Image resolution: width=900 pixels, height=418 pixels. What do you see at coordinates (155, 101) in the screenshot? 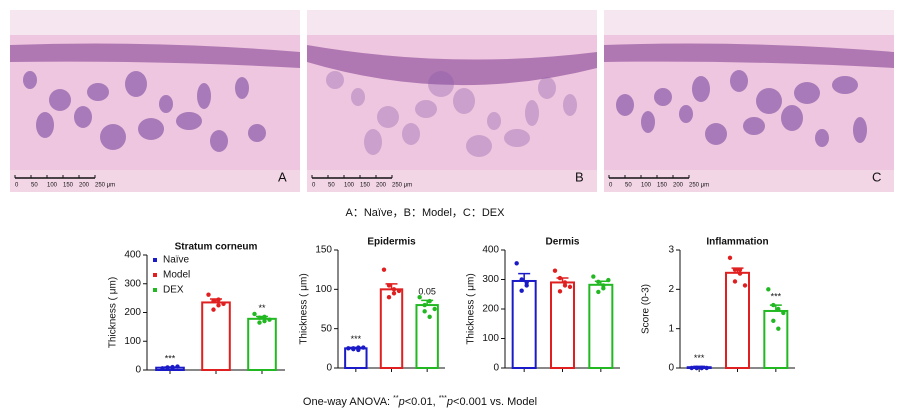
I see `histology-image: 0 50 100 150 200 250 μm A` at bounding box center [155, 101].